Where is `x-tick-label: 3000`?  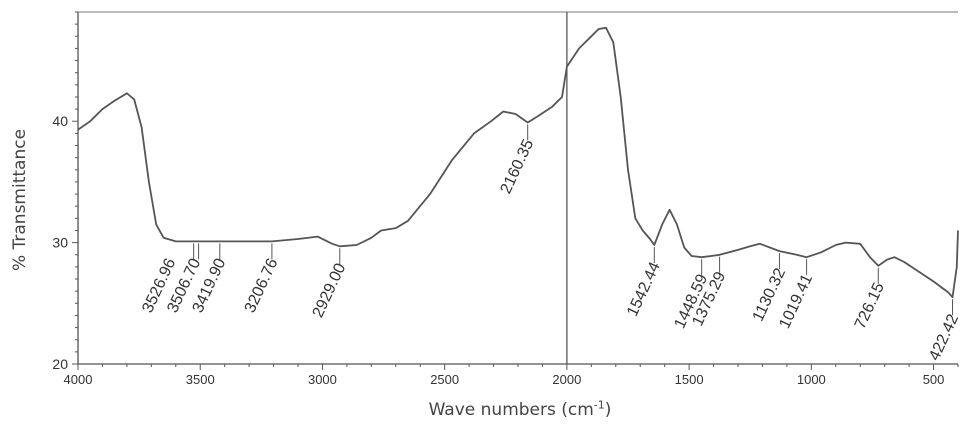 x-tick-label: 3000 is located at coordinates (322, 379).